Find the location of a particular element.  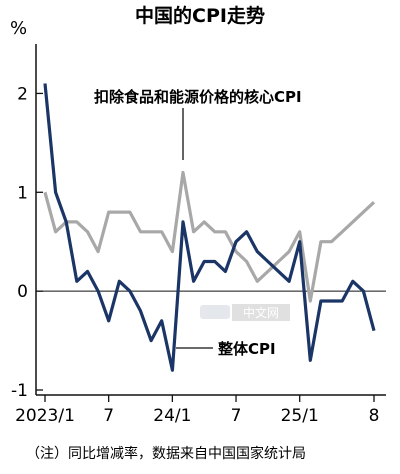

core-cpi-label: 扣除食品和能源价格的核心CPI is located at coordinates (198, 97).